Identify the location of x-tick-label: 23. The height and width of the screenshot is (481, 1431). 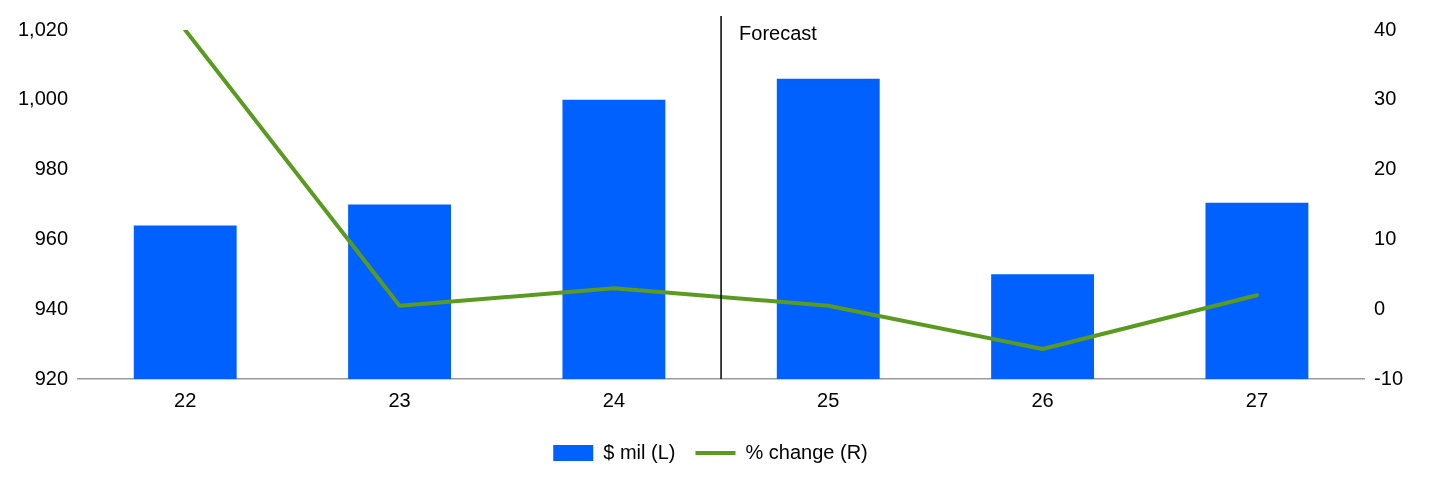
(399, 399).